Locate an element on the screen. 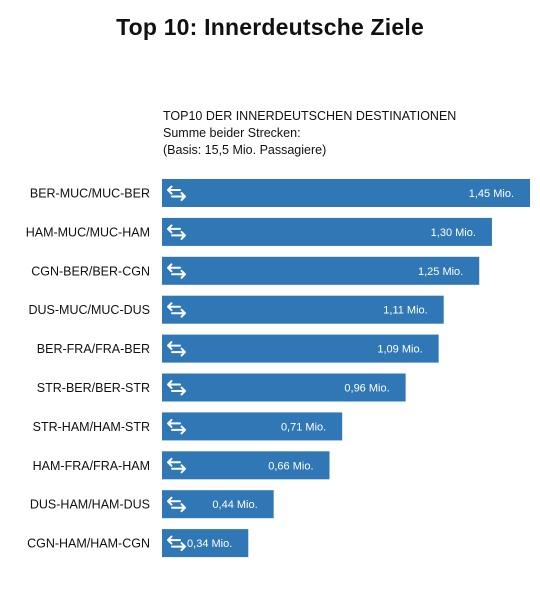  bar-group: DUS-MUC/MUC-DUS 1,11 Mio. is located at coordinates (236, 309).